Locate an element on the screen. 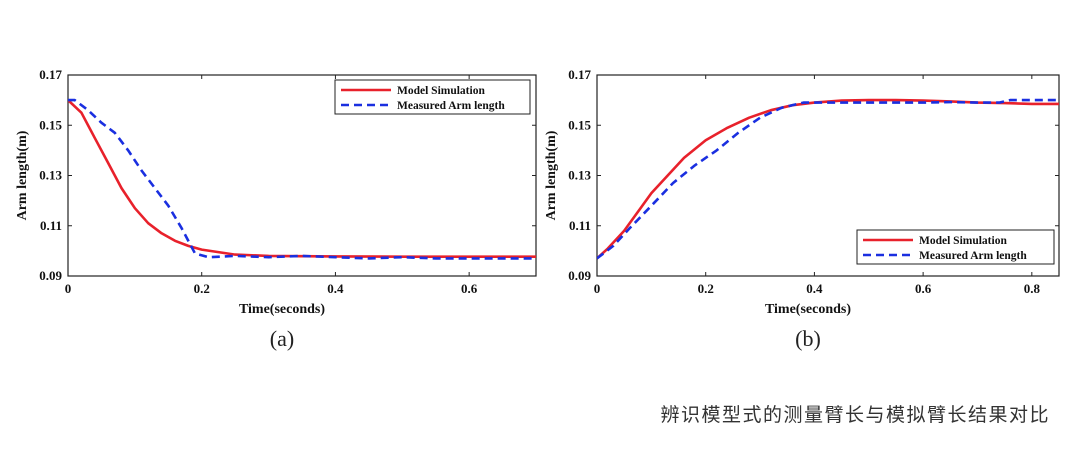 This screenshot has width=1080, height=474. panel-label: (b) is located at coordinates (808, 338).